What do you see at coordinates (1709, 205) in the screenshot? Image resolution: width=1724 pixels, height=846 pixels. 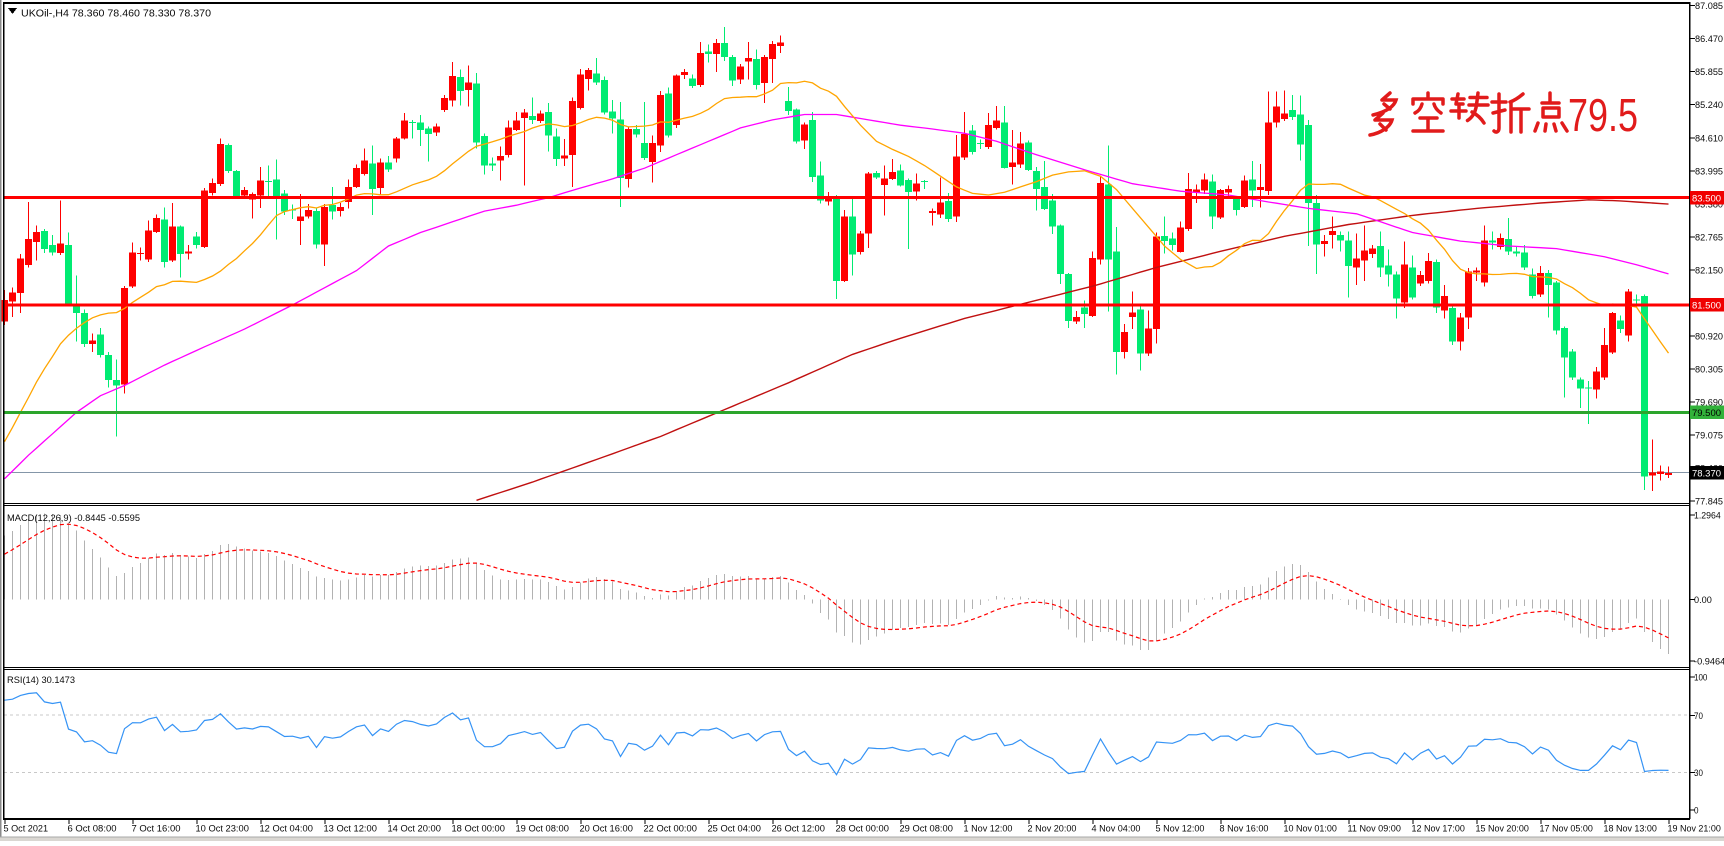 I see `svg-text: 83.380` at bounding box center [1709, 205].